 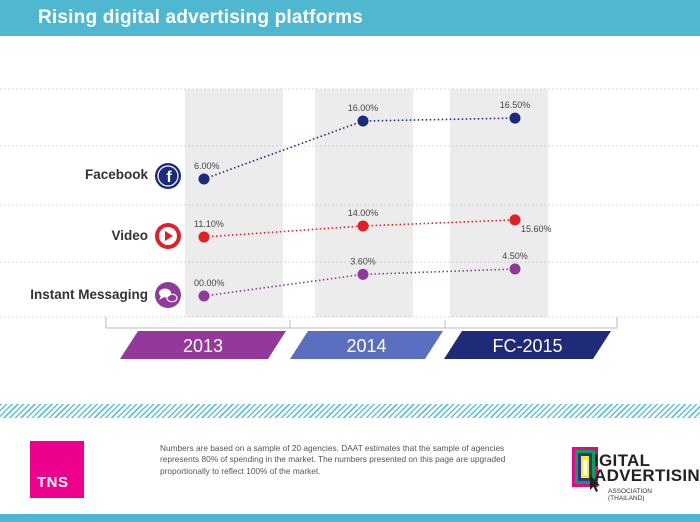 I want to click on facebook-icon: f, so click(x=168, y=176).